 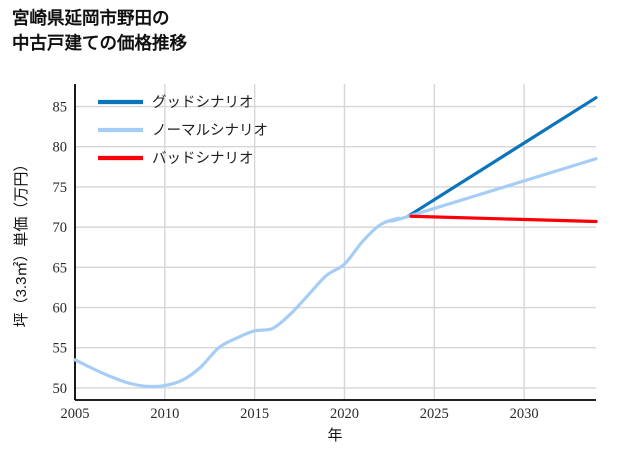 What do you see at coordinates (60, 148) in the screenshot?
I see `y-tick-label: 80` at bounding box center [60, 148].